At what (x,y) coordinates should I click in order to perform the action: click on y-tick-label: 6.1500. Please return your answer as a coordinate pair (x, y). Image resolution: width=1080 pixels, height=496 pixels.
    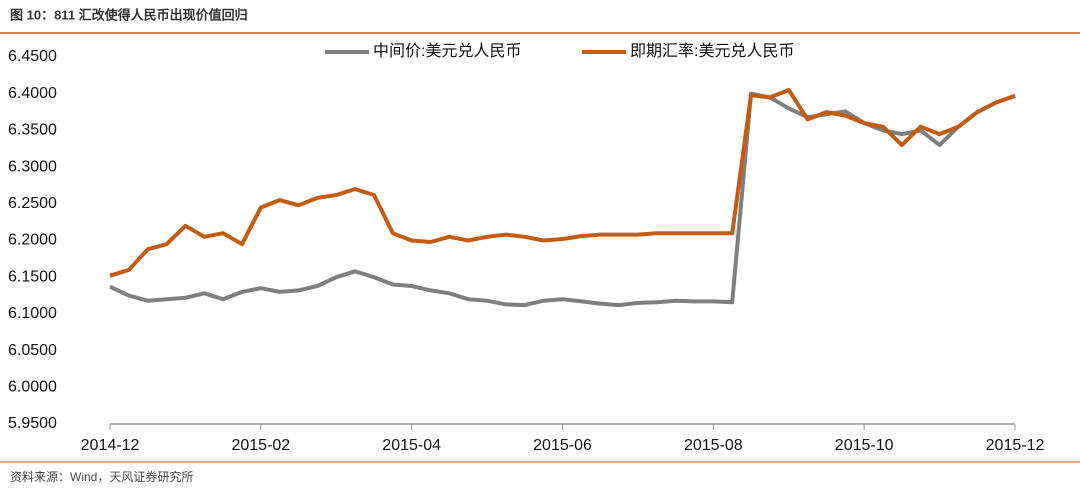
    Looking at the image, I should click on (32, 276).